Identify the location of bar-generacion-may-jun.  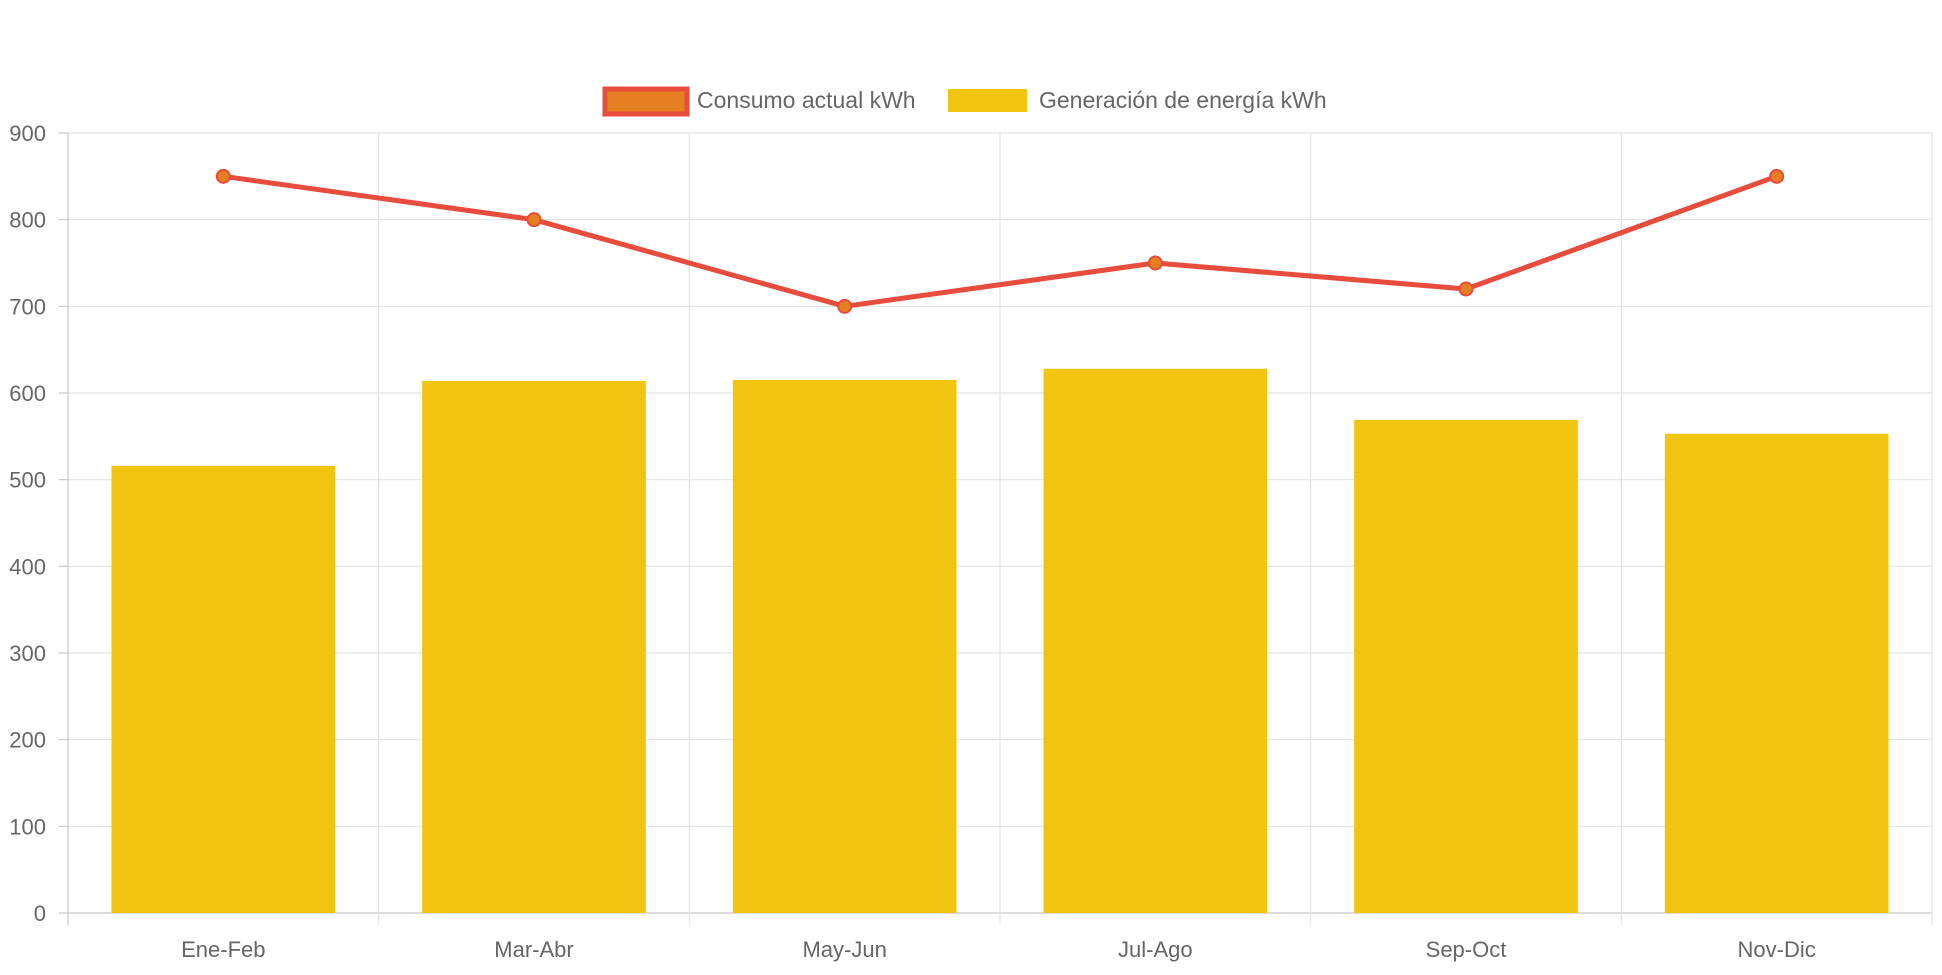
(844, 646).